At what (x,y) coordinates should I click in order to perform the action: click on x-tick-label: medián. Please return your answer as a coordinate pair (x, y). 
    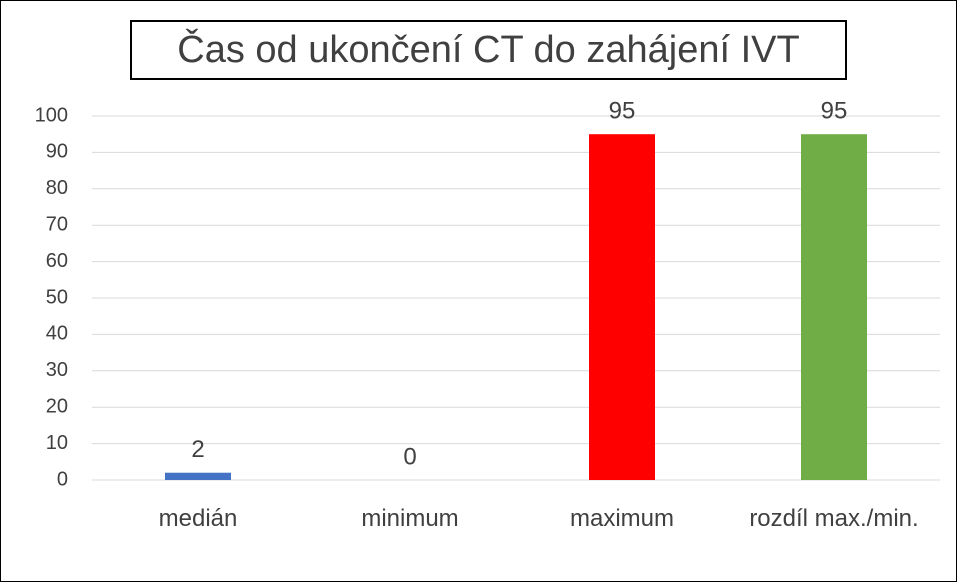
    Looking at the image, I should click on (198, 518).